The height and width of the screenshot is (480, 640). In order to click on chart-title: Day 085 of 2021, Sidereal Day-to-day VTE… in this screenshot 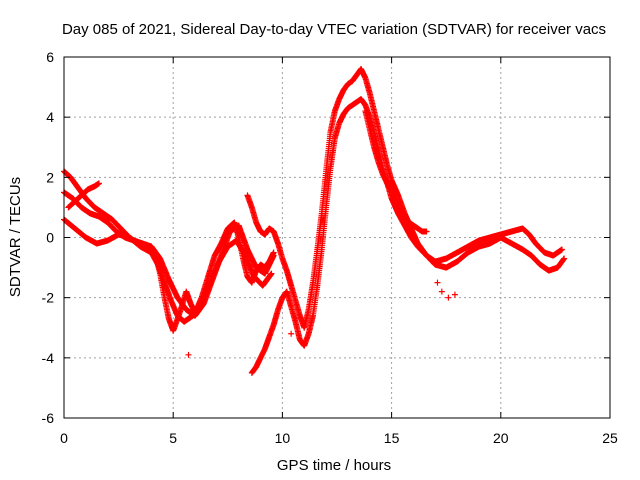, I will do `click(334, 29)`.